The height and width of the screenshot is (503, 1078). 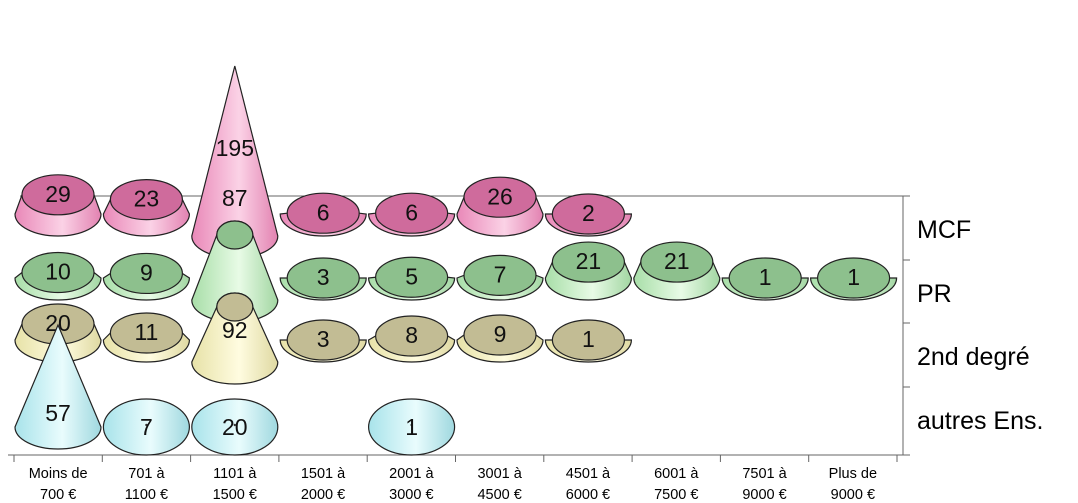 What do you see at coordinates (676, 474) in the screenshot?
I see `x-tick-label: 6001 à` at bounding box center [676, 474].